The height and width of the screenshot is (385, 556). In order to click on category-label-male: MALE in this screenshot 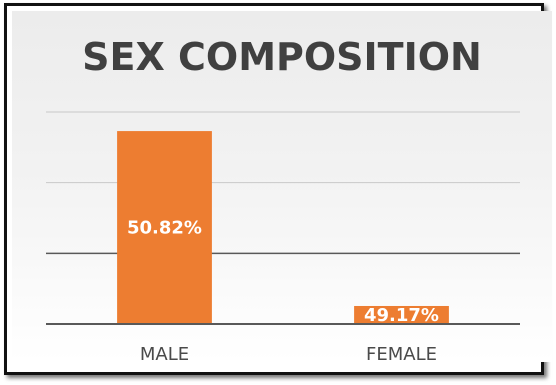, I will do `click(164, 354)`.